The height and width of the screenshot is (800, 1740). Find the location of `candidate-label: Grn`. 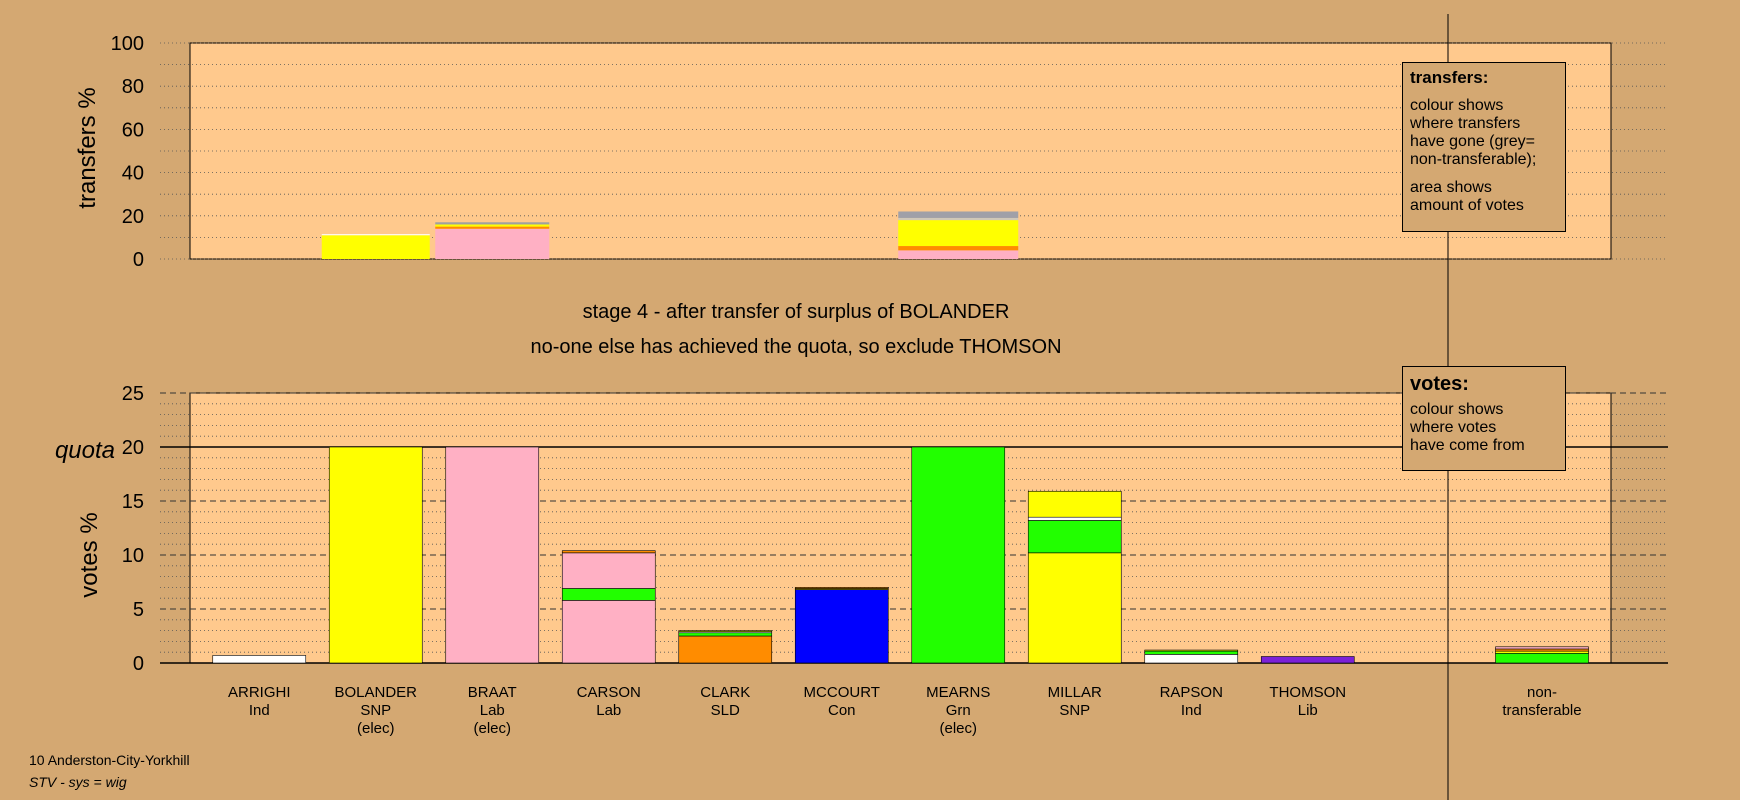

candidate-label: Grn is located at coordinates (958, 710).